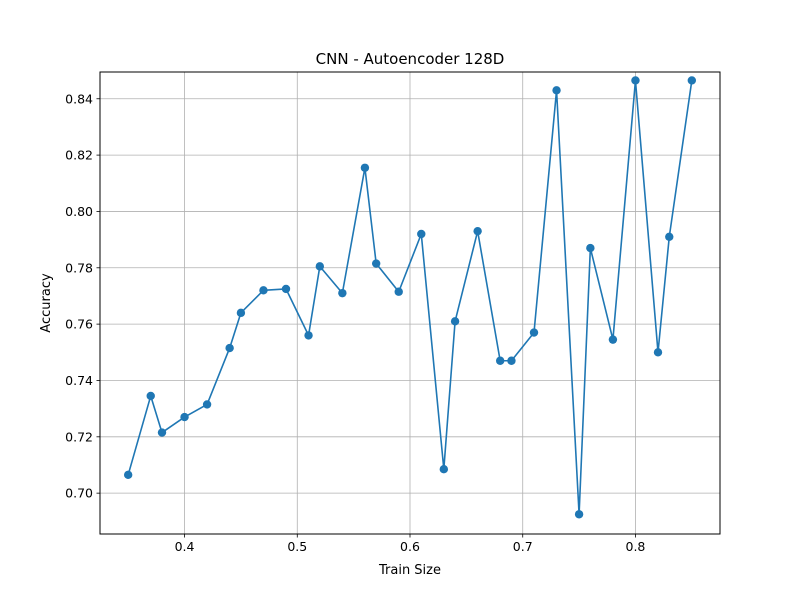  Describe the element at coordinates (79, 98) in the screenshot. I see `y-tick-label: 0.84` at that location.